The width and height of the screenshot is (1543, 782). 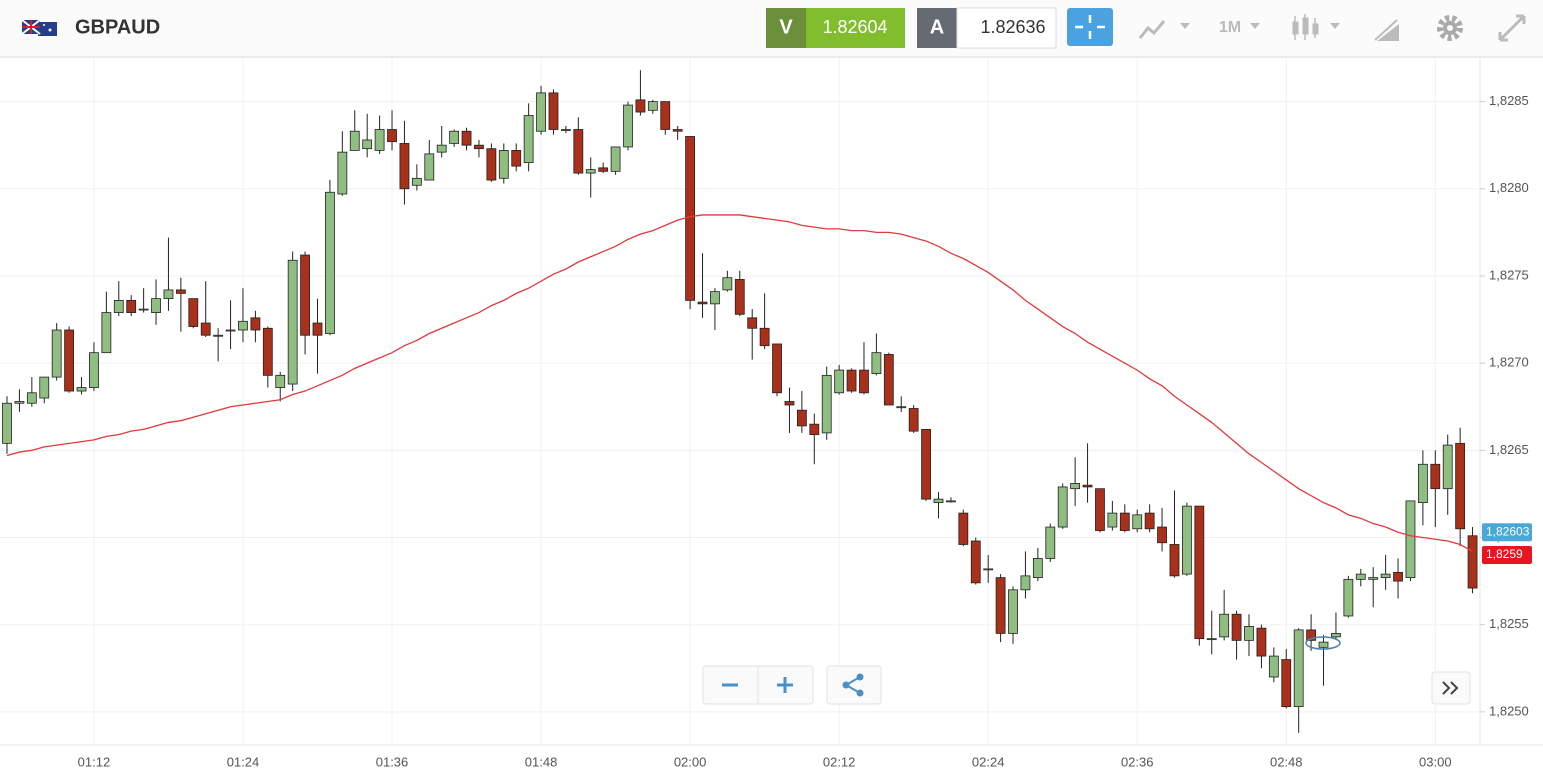 What do you see at coordinates (117, 27) in the screenshot?
I see `symbol: GBPAUD` at bounding box center [117, 27].